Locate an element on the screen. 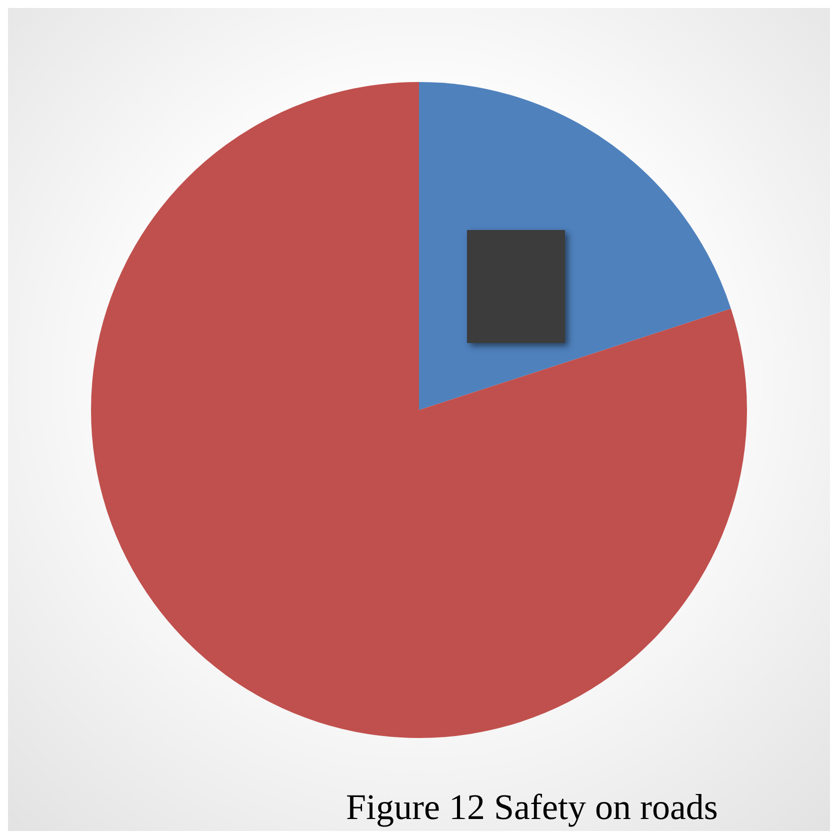 The image size is (838, 839). text: Figure 12 Safety on roads is located at coordinates (532, 807).